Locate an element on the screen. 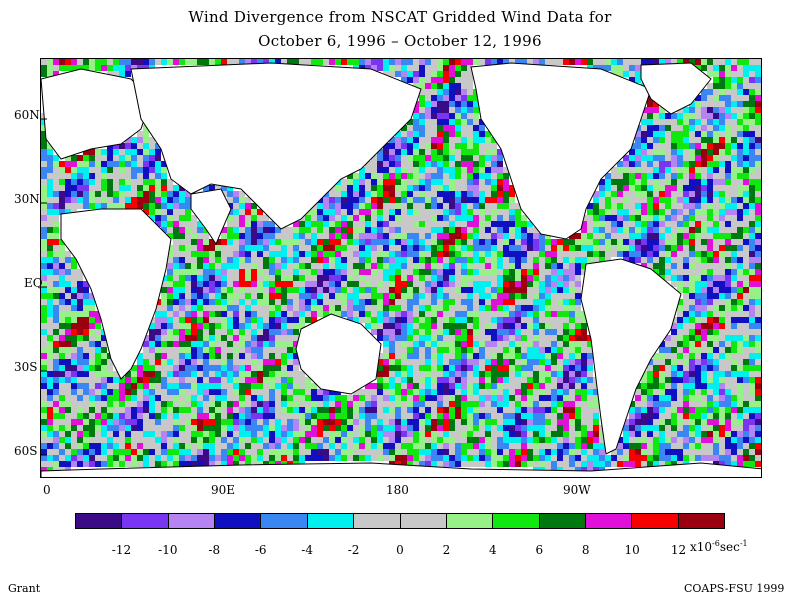 The height and width of the screenshot is (600, 800). author-credit: Grant is located at coordinates (24, 588).